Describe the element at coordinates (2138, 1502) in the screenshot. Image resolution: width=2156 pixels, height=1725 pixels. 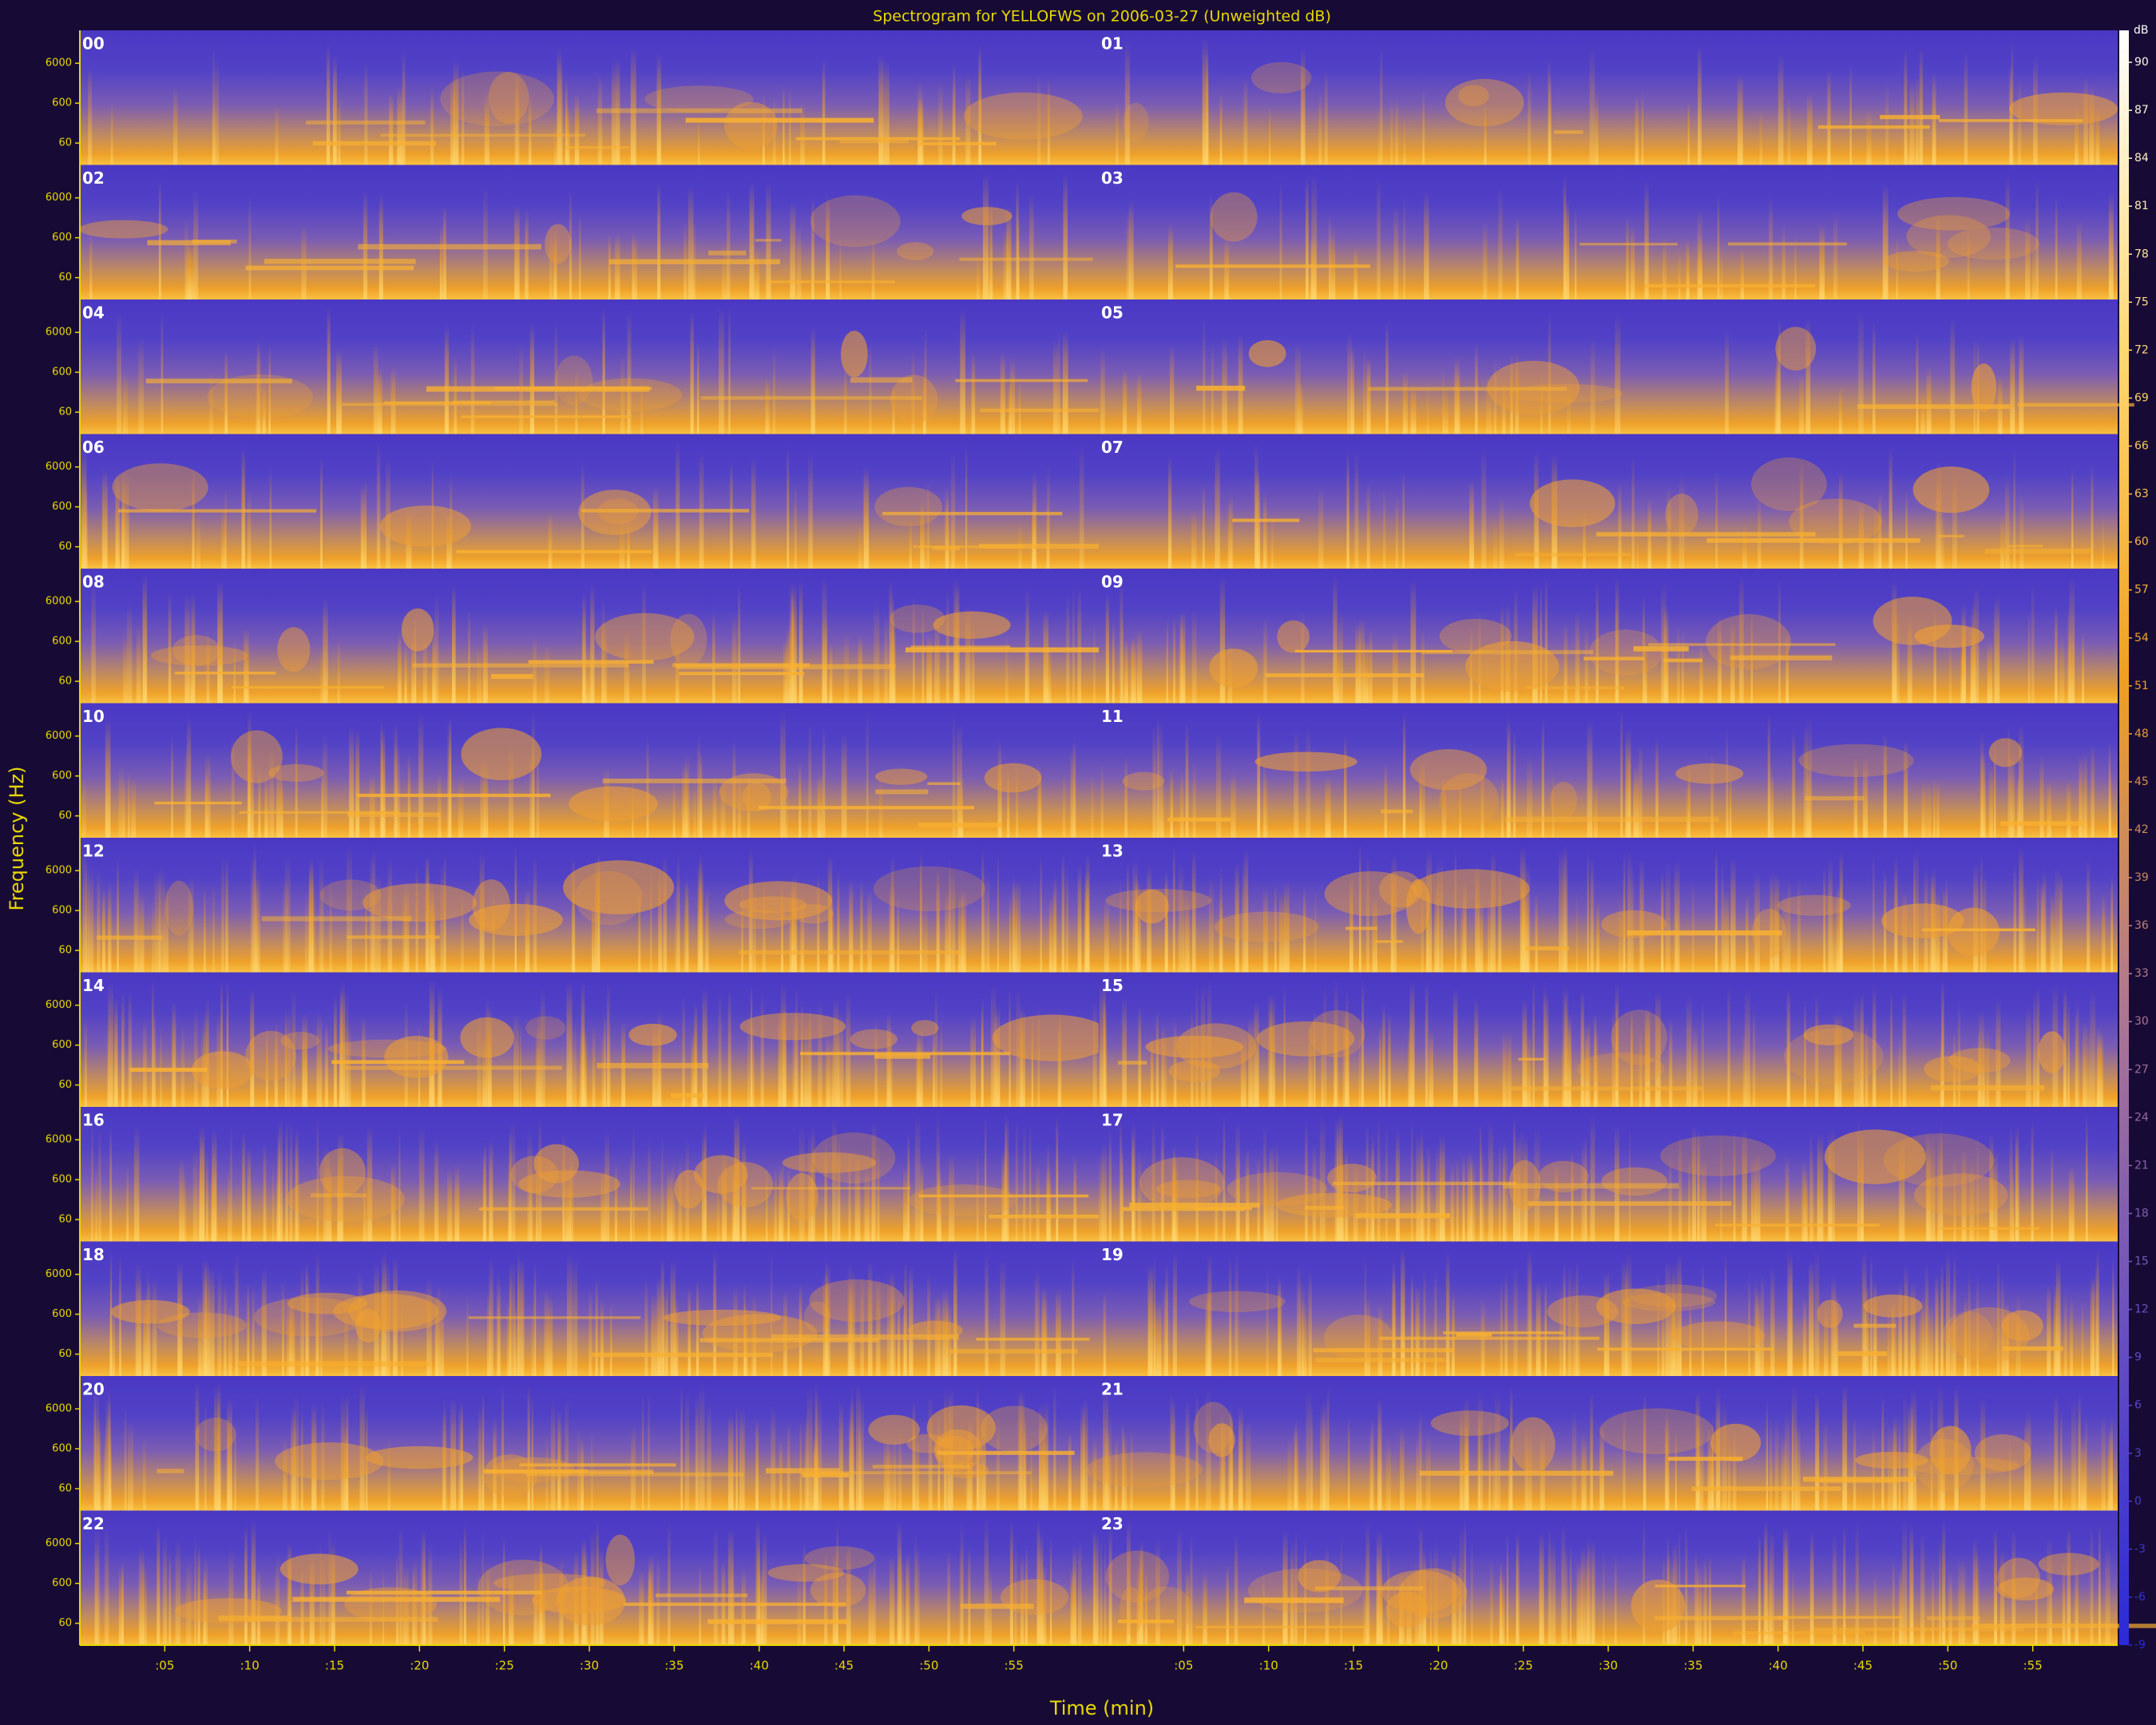
I see `colorbar-tick-label: 0` at that location.